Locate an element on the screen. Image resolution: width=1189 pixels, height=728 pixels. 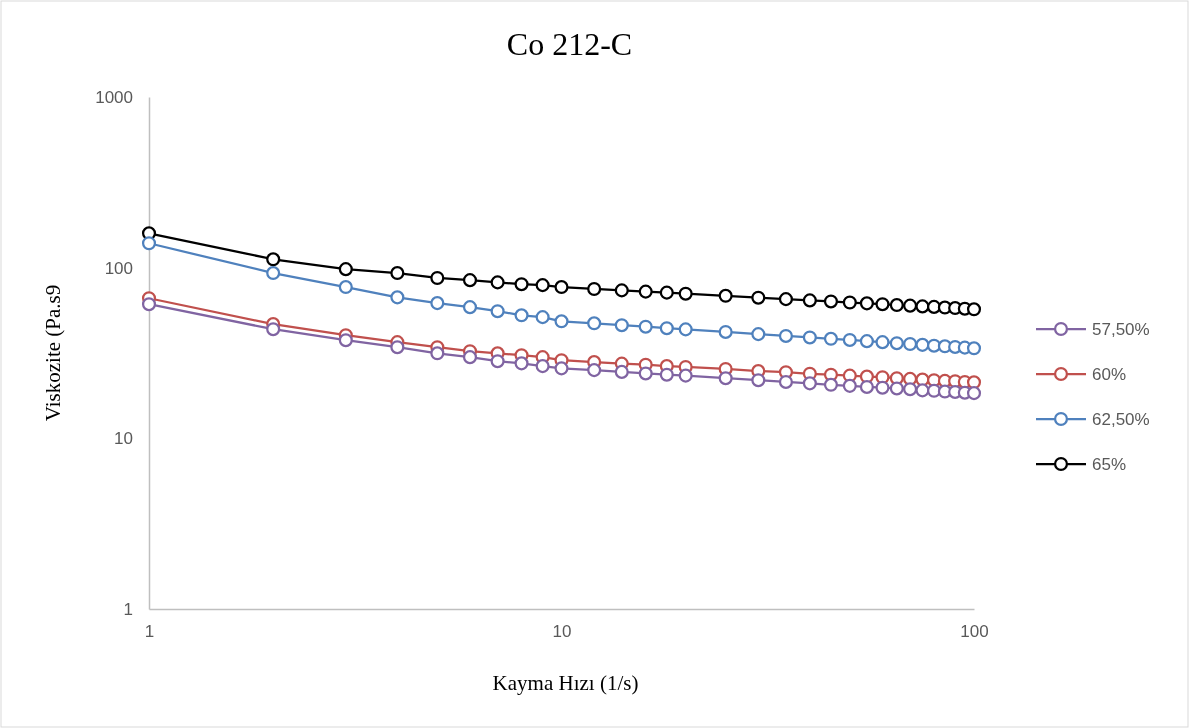
y-tick-label: 1 is located at coordinates (128, 609).